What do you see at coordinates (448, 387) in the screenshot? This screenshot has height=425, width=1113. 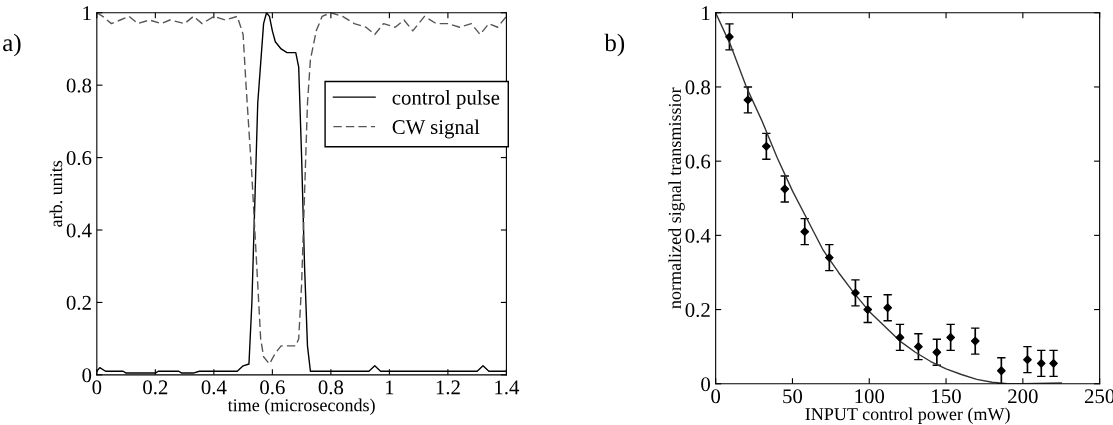 I see `x-tick-label: 1.2` at bounding box center [448, 387].